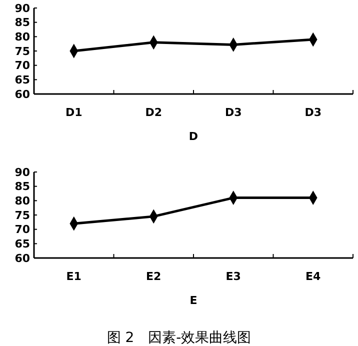 The width and height of the screenshot is (358, 346). I want to click on x-tick-label: D2, so click(153, 112).